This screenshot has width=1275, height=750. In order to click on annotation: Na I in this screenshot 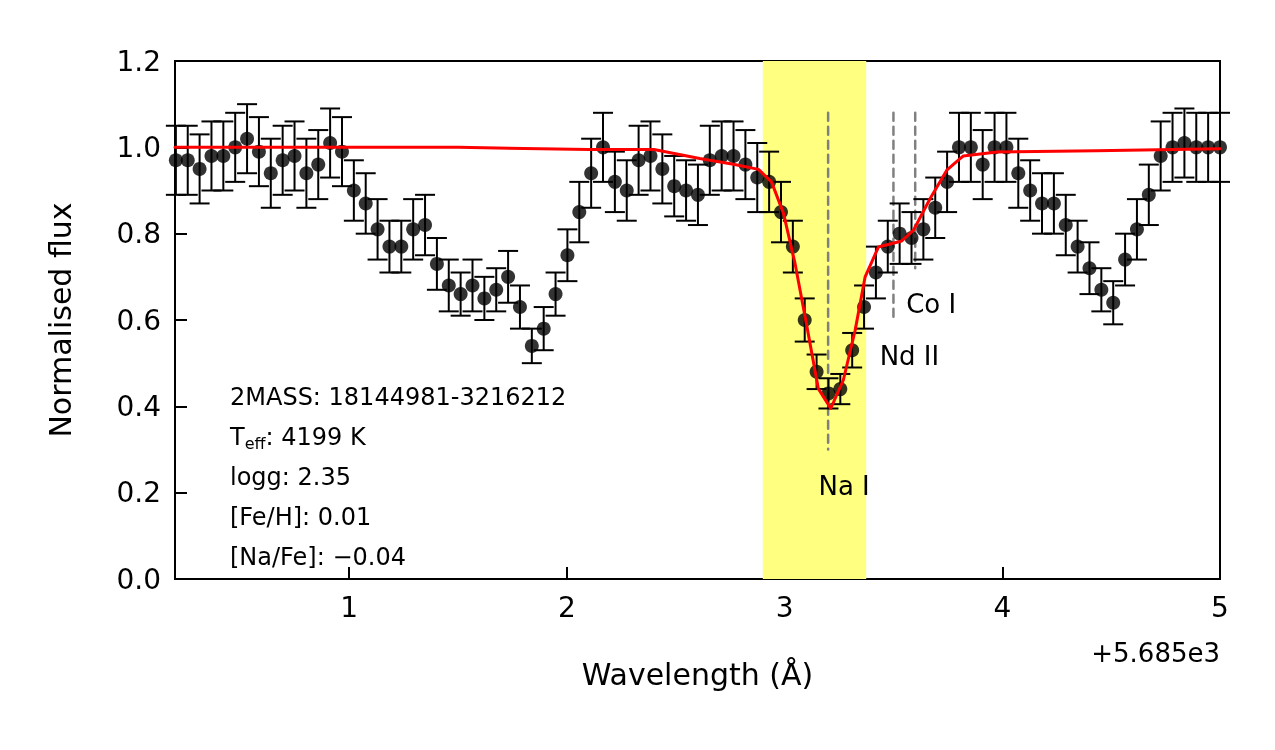, I will do `click(844, 485)`.